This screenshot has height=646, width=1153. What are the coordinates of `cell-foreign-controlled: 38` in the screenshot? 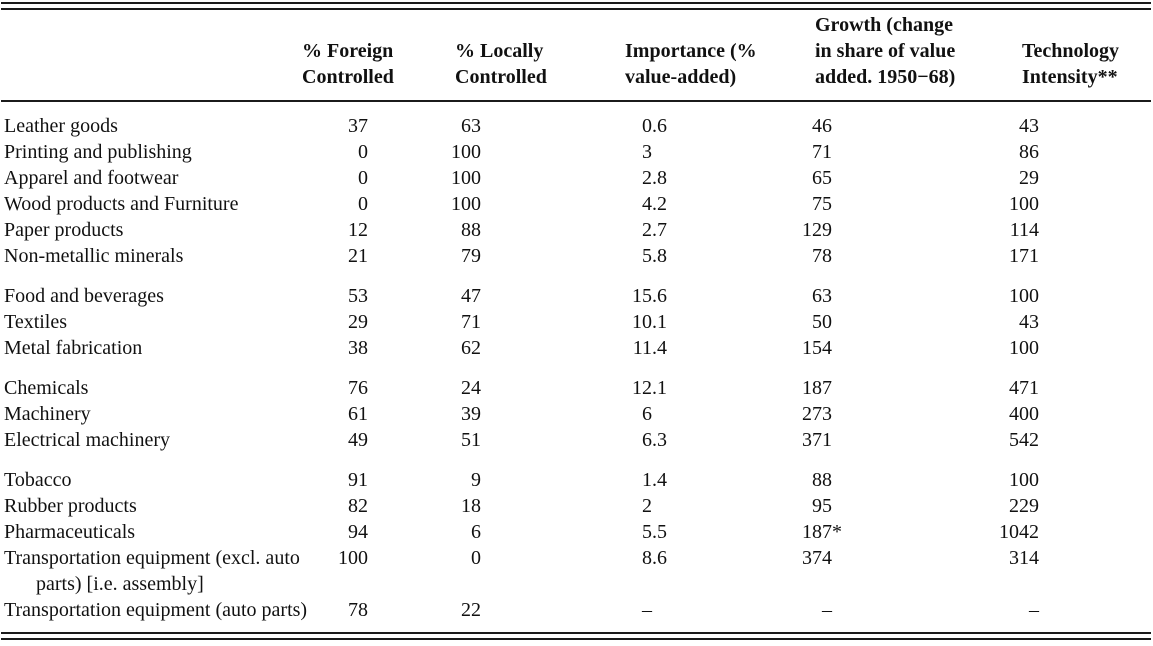 It's located at (358, 348).